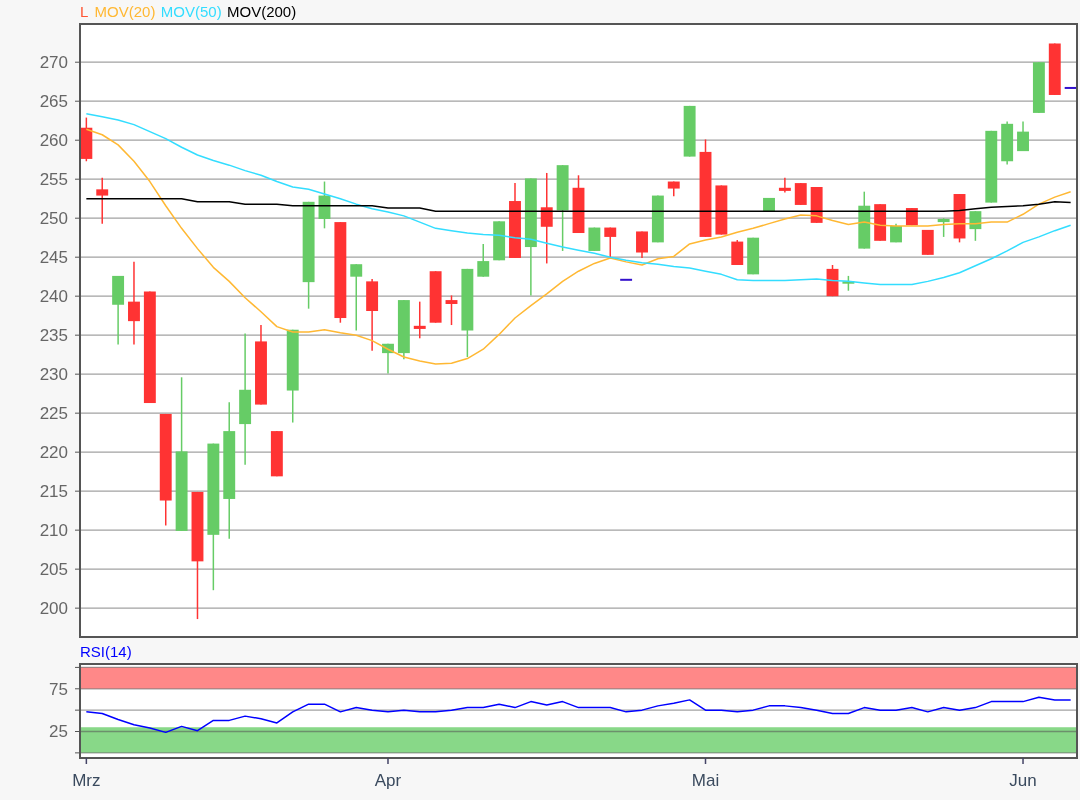 This screenshot has height=800, width=1080. I want to click on y-tick-label: 245, so click(53, 258).